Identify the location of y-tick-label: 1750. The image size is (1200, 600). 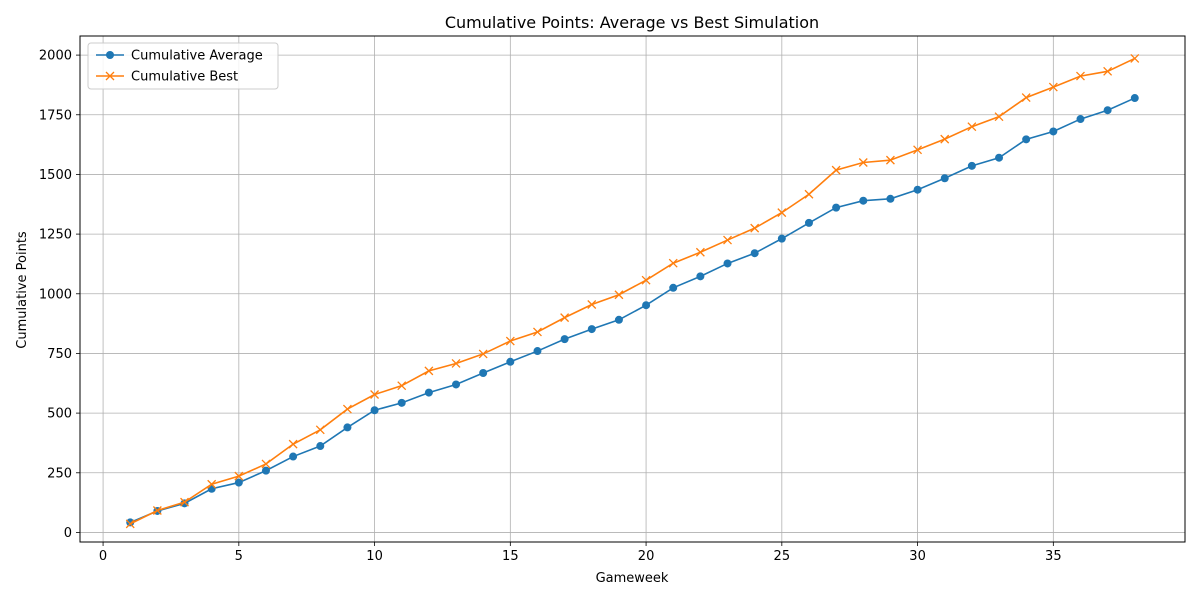
(55, 115).